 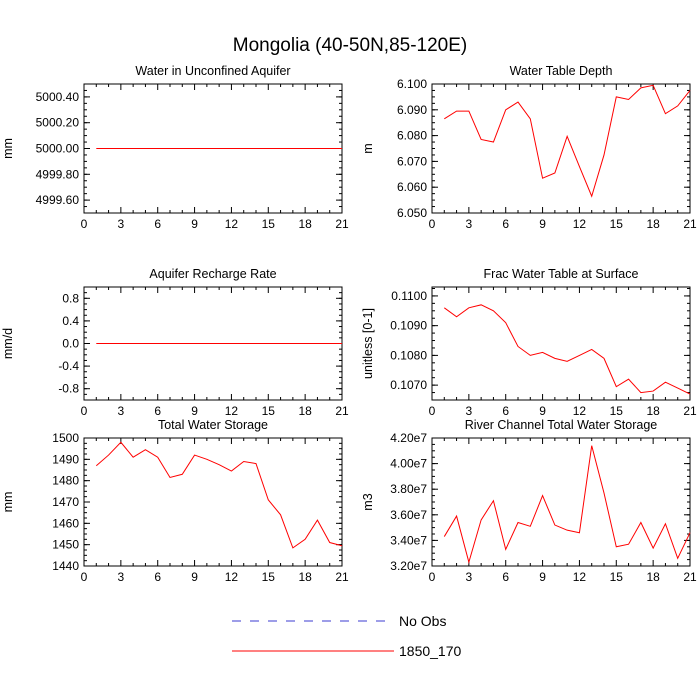 I want to click on y-tick-label: 3.60e7, so click(x=408, y=515).